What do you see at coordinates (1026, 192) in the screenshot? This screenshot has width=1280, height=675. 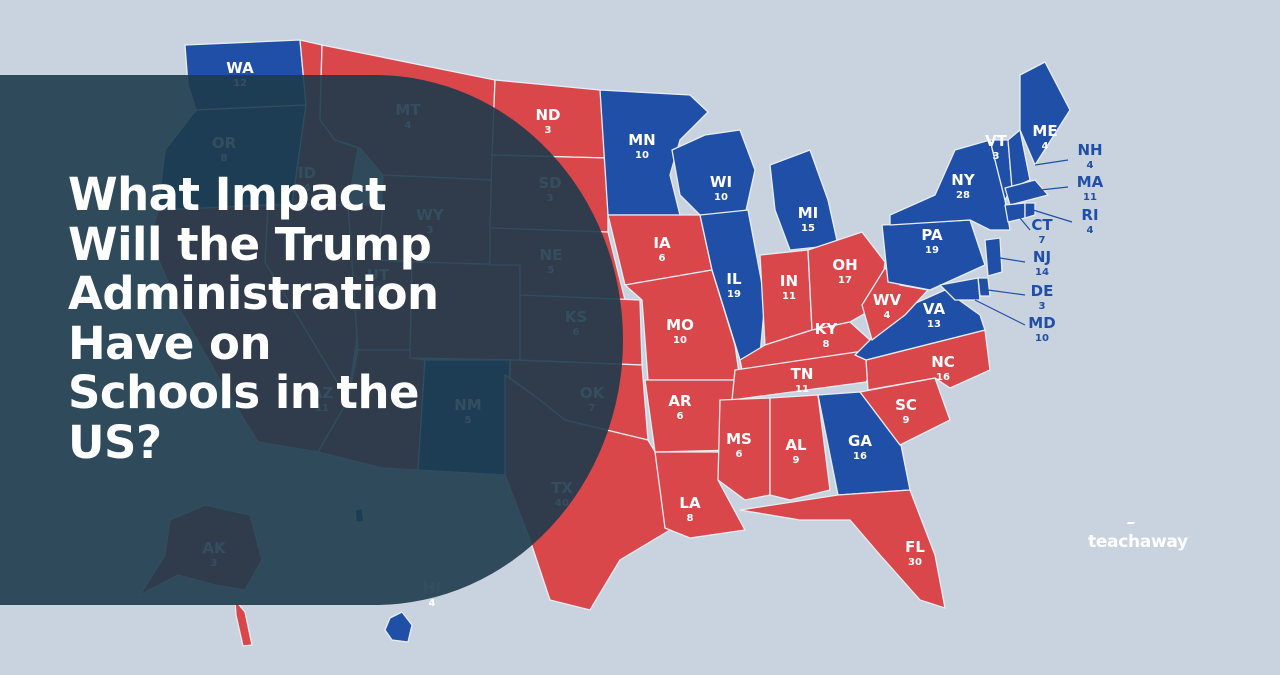 I see `state-MA` at bounding box center [1026, 192].